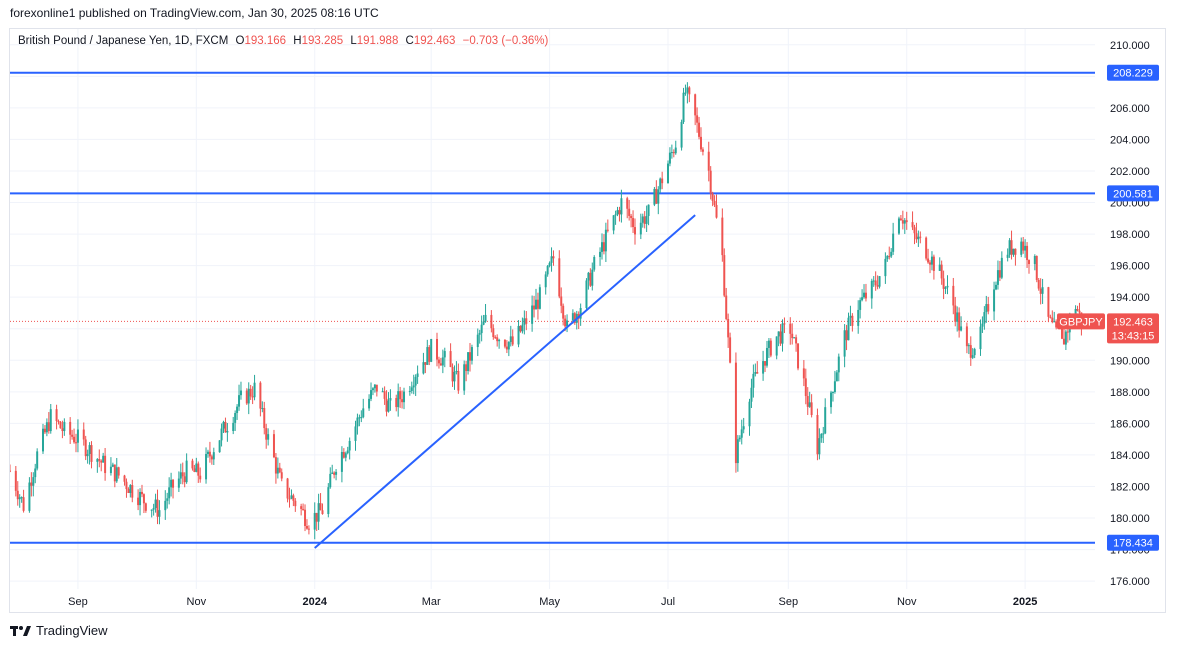 Image resolution: width=1177 pixels, height=650 pixels. Describe the element at coordinates (1130, 361) in the screenshot. I see `y-tick-label: 190.000` at that location.